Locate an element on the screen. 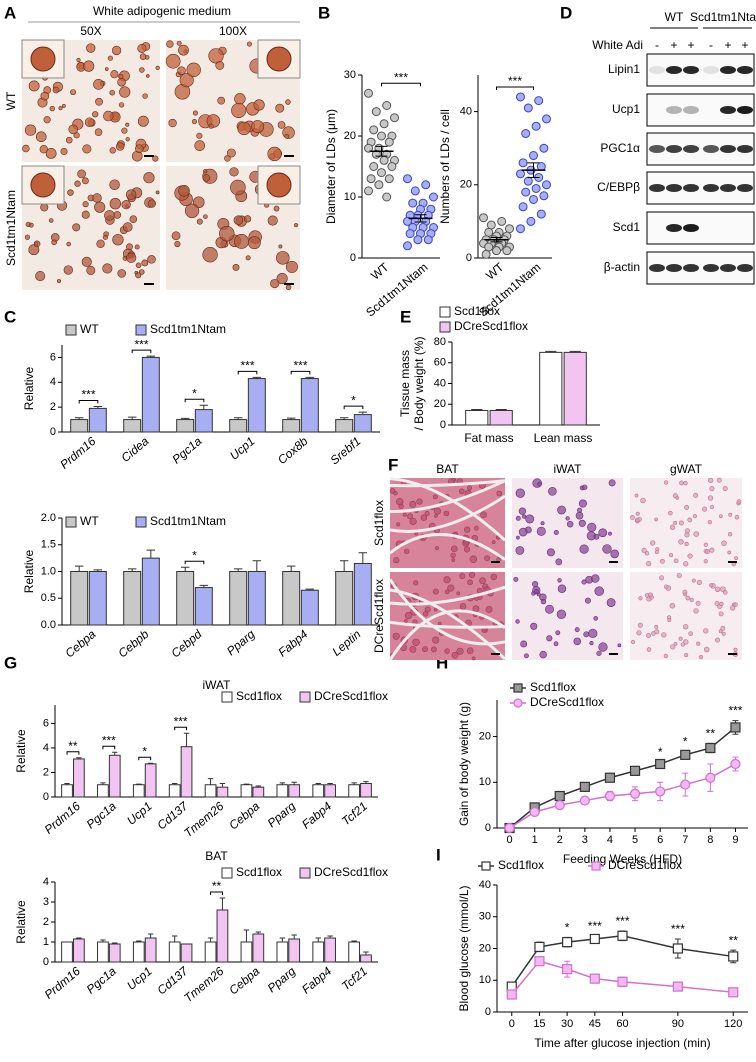 This screenshot has width=756, height=1062. y-axis-label: Tissue mass is located at coordinates (405, 383).